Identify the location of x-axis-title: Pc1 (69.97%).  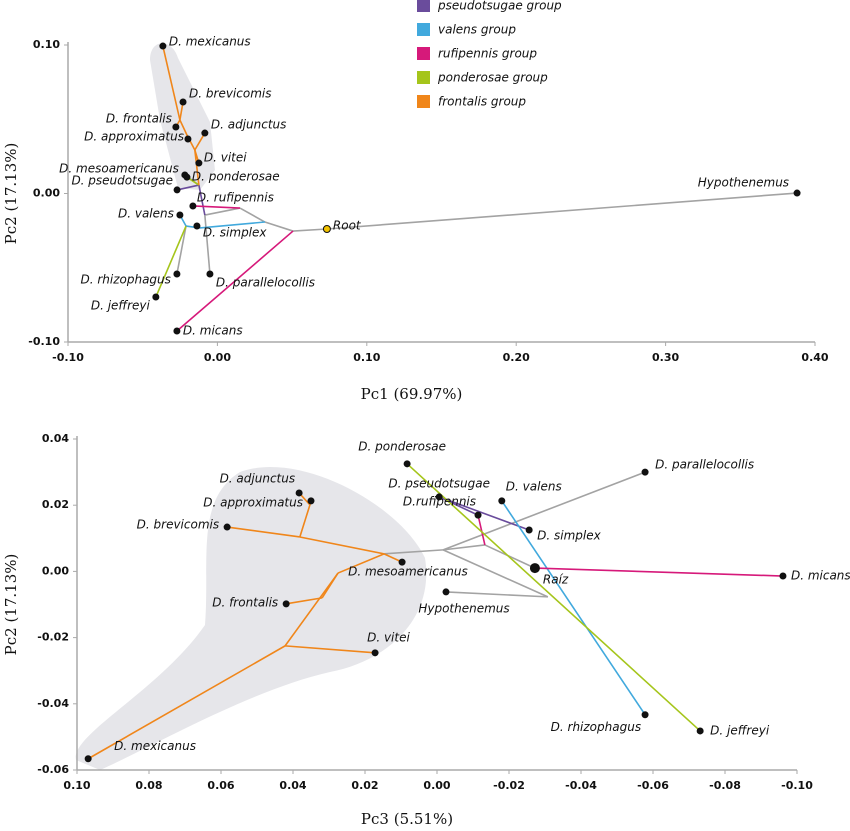
(412, 394).